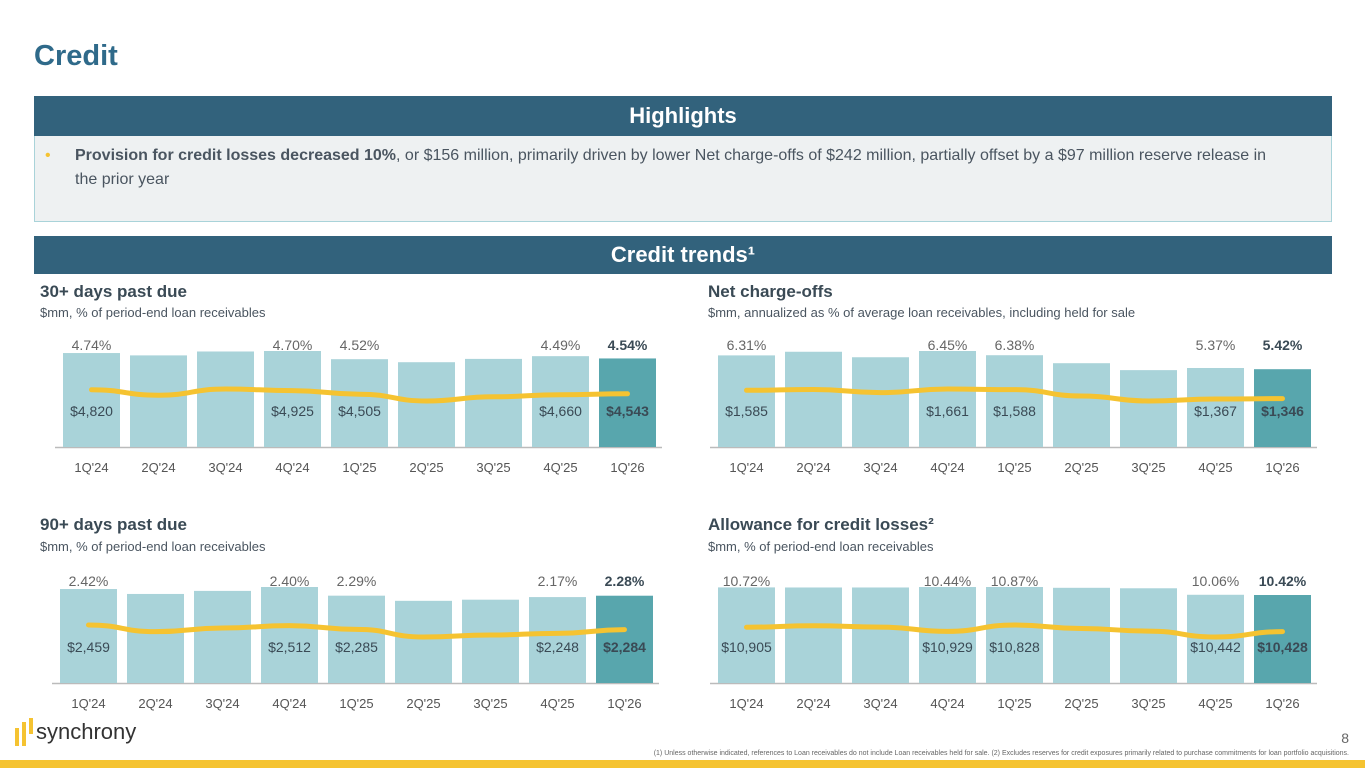 The image size is (1365, 768). Describe the element at coordinates (628, 345) in the screenshot. I see `rate-label: 4.54%` at that location.